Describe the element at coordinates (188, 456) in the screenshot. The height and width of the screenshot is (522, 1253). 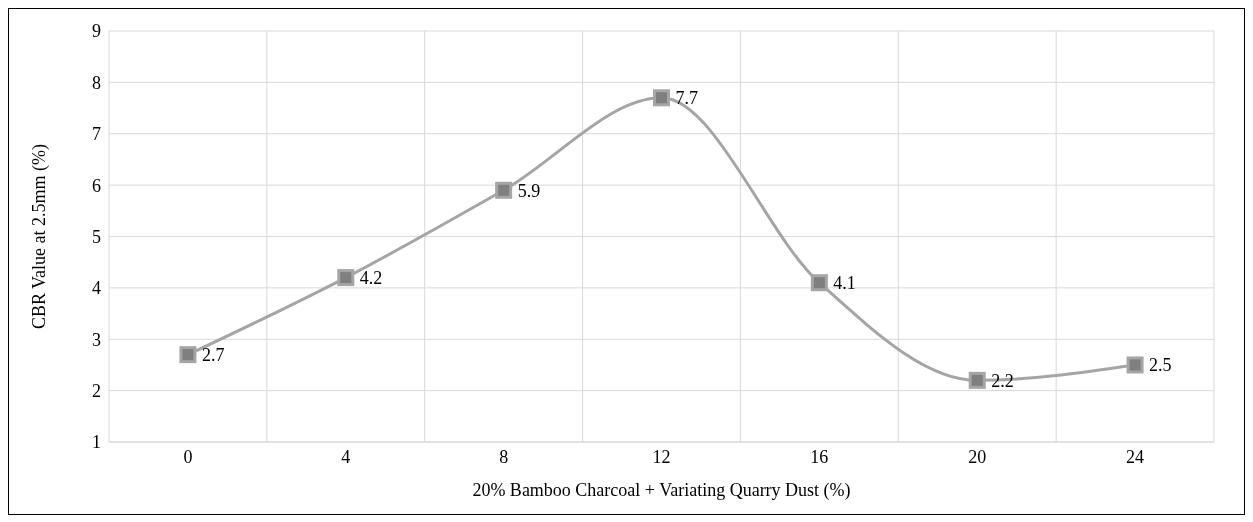
I see `x-tick-label: 0` at that location.